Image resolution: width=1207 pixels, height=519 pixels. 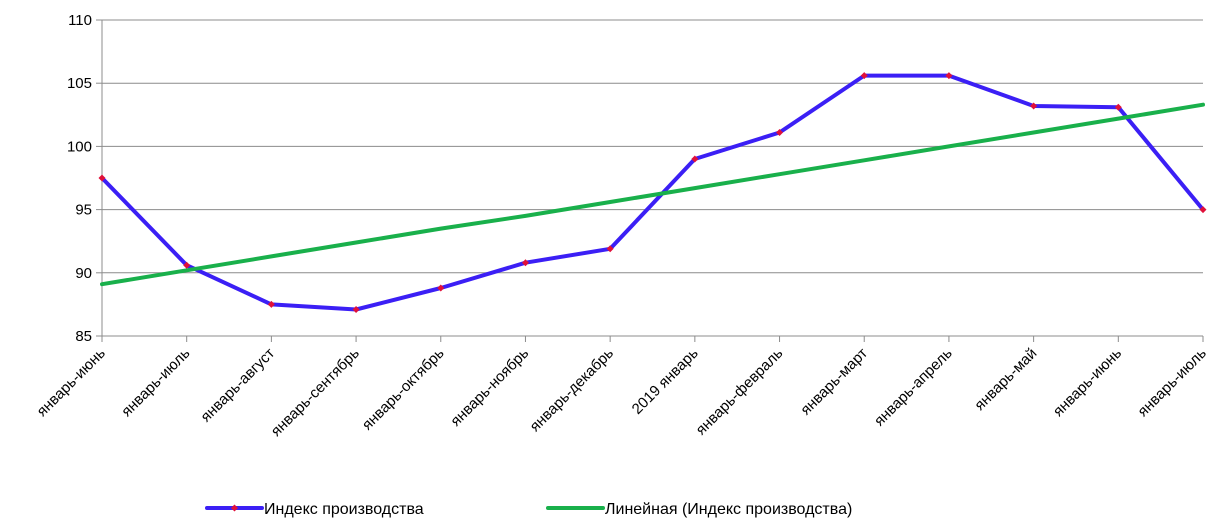 I want to click on x-tick-label: январь-октябрь, so click(x=403, y=389).